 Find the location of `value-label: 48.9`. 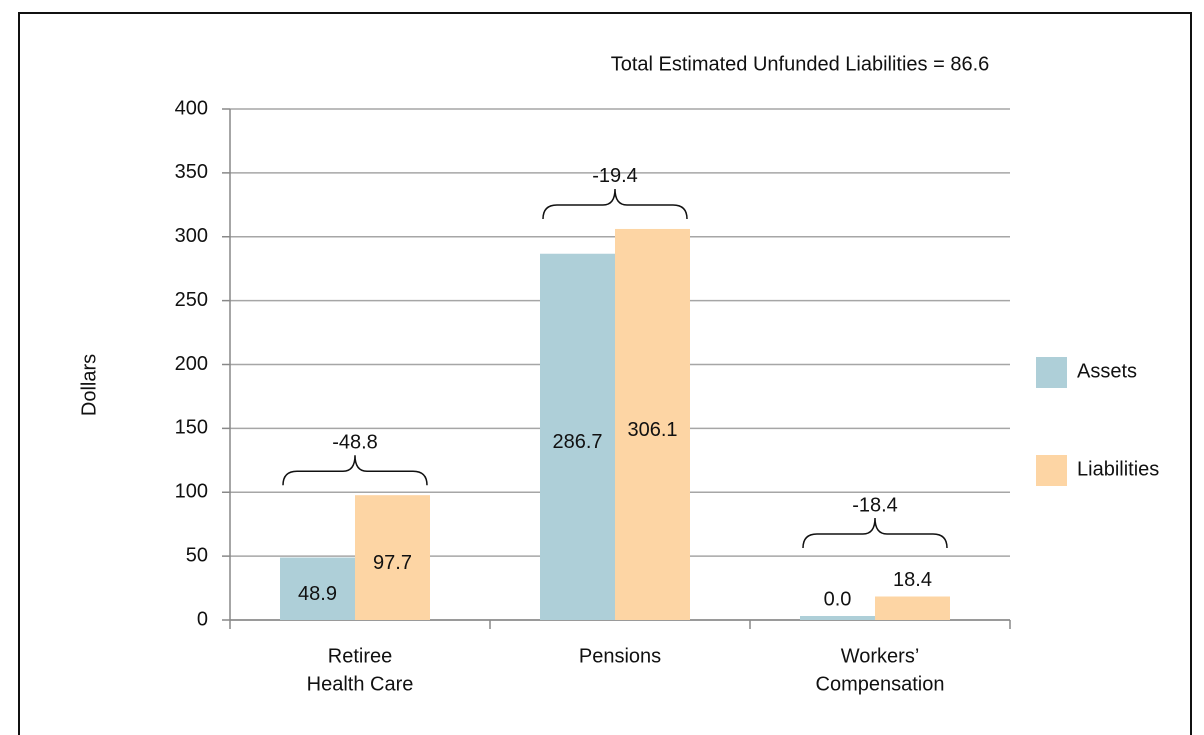

value-label: 48.9 is located at coordinates (317, 594).